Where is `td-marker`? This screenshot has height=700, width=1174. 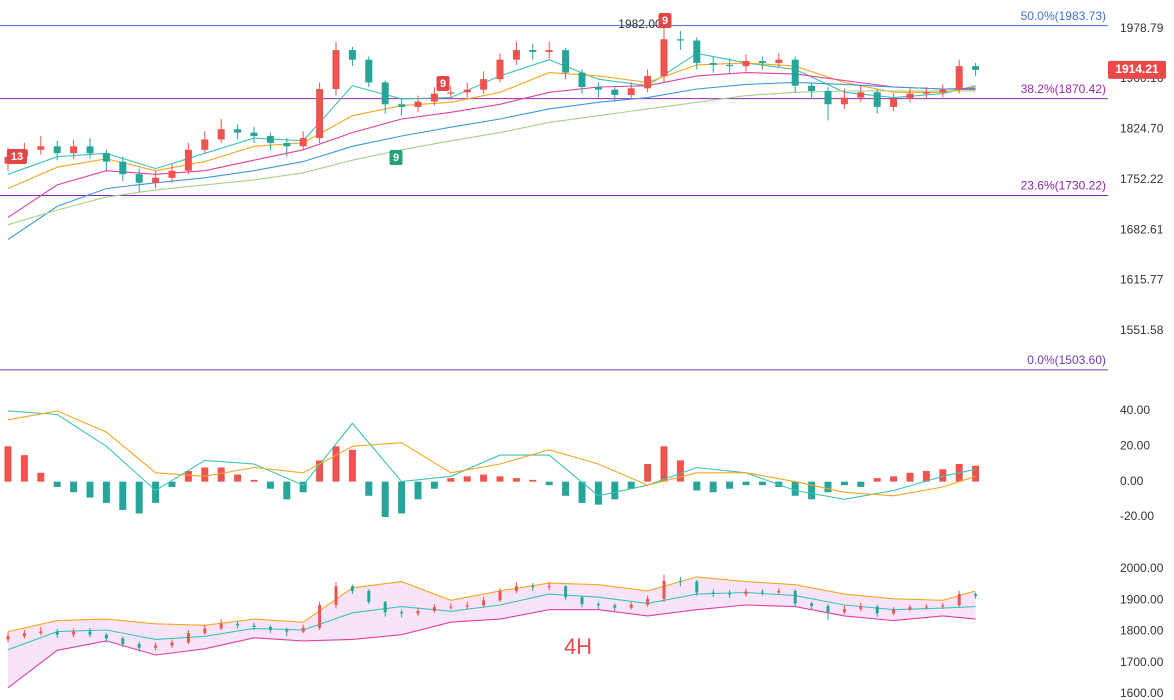
td-marker is located at coordinates (443, 83).